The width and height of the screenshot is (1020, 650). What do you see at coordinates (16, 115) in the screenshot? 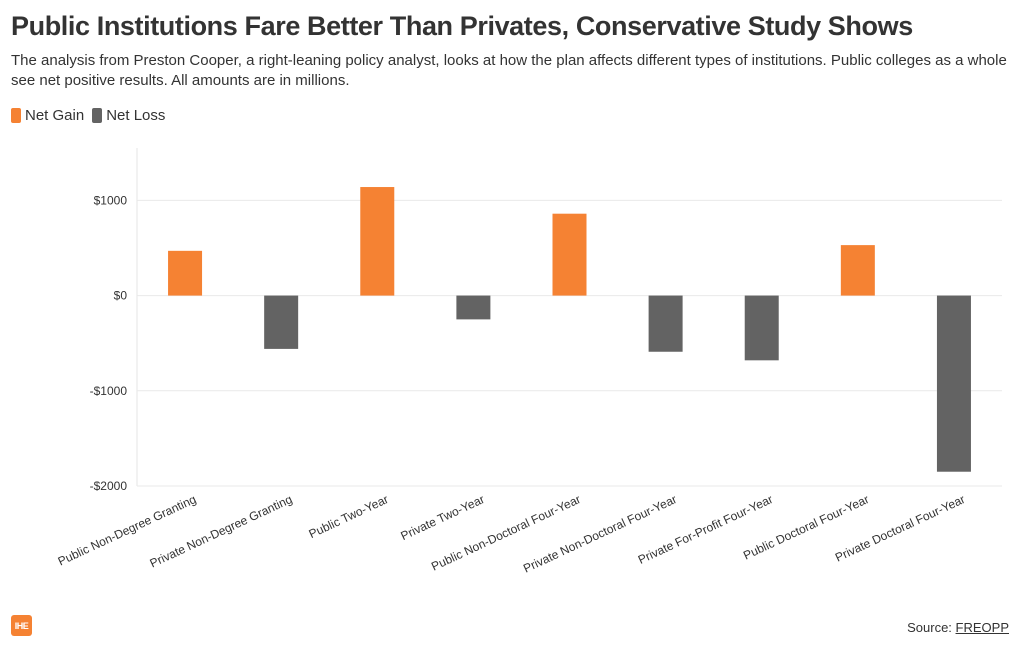
I see `legend-swatch-net-gain` at bounding box center [16, 115].